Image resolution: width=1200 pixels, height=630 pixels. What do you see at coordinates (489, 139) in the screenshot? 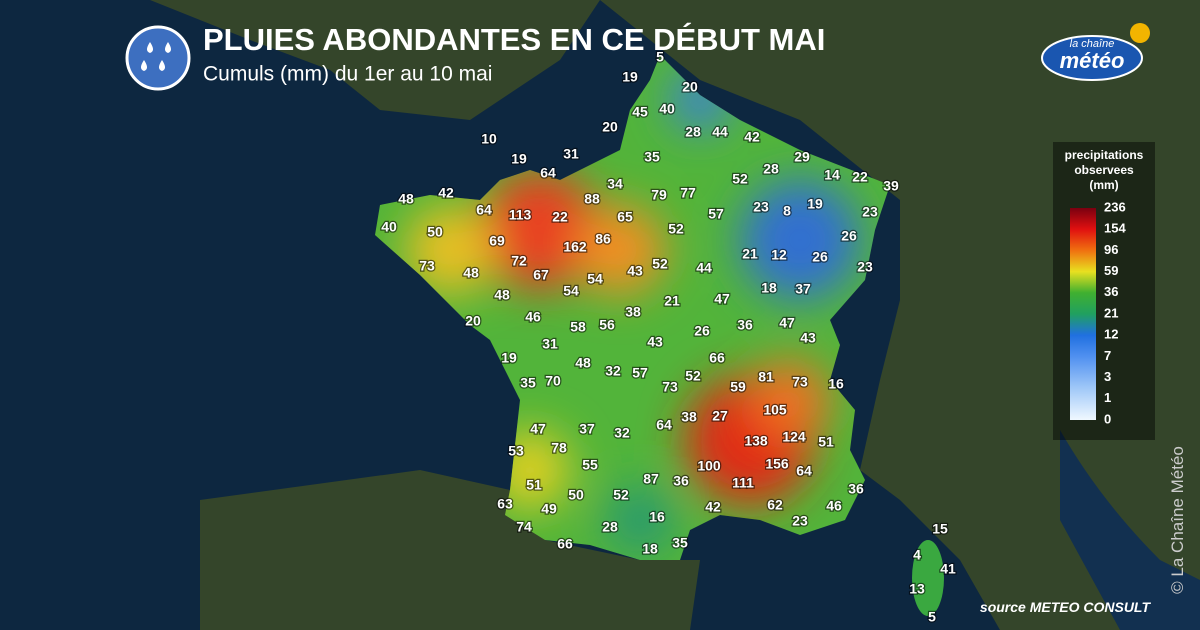
I see `station-value: 10` at bounding box center [489, 139].